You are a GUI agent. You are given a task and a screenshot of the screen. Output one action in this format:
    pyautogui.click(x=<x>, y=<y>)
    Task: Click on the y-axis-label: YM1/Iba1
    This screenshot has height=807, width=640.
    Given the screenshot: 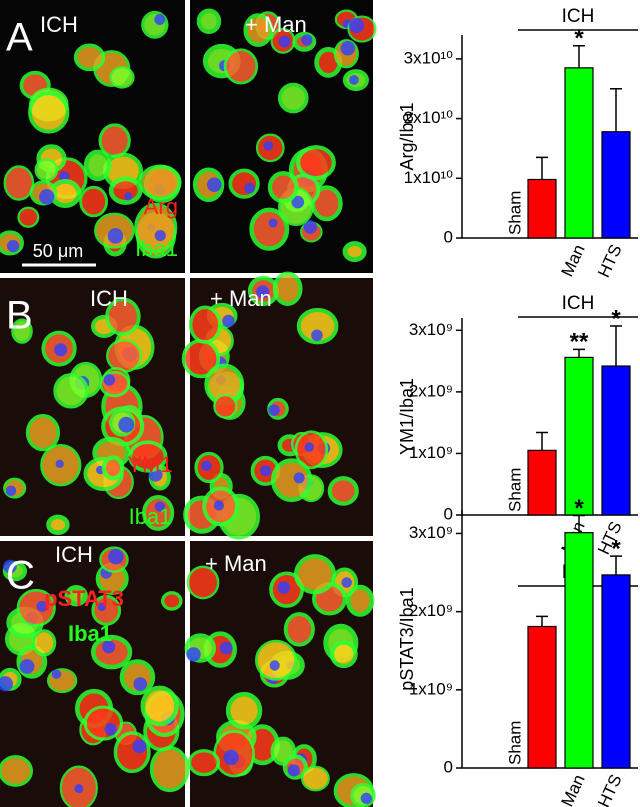 What is the action you would take?
    pyautogui.click(x=407, y=416)
    